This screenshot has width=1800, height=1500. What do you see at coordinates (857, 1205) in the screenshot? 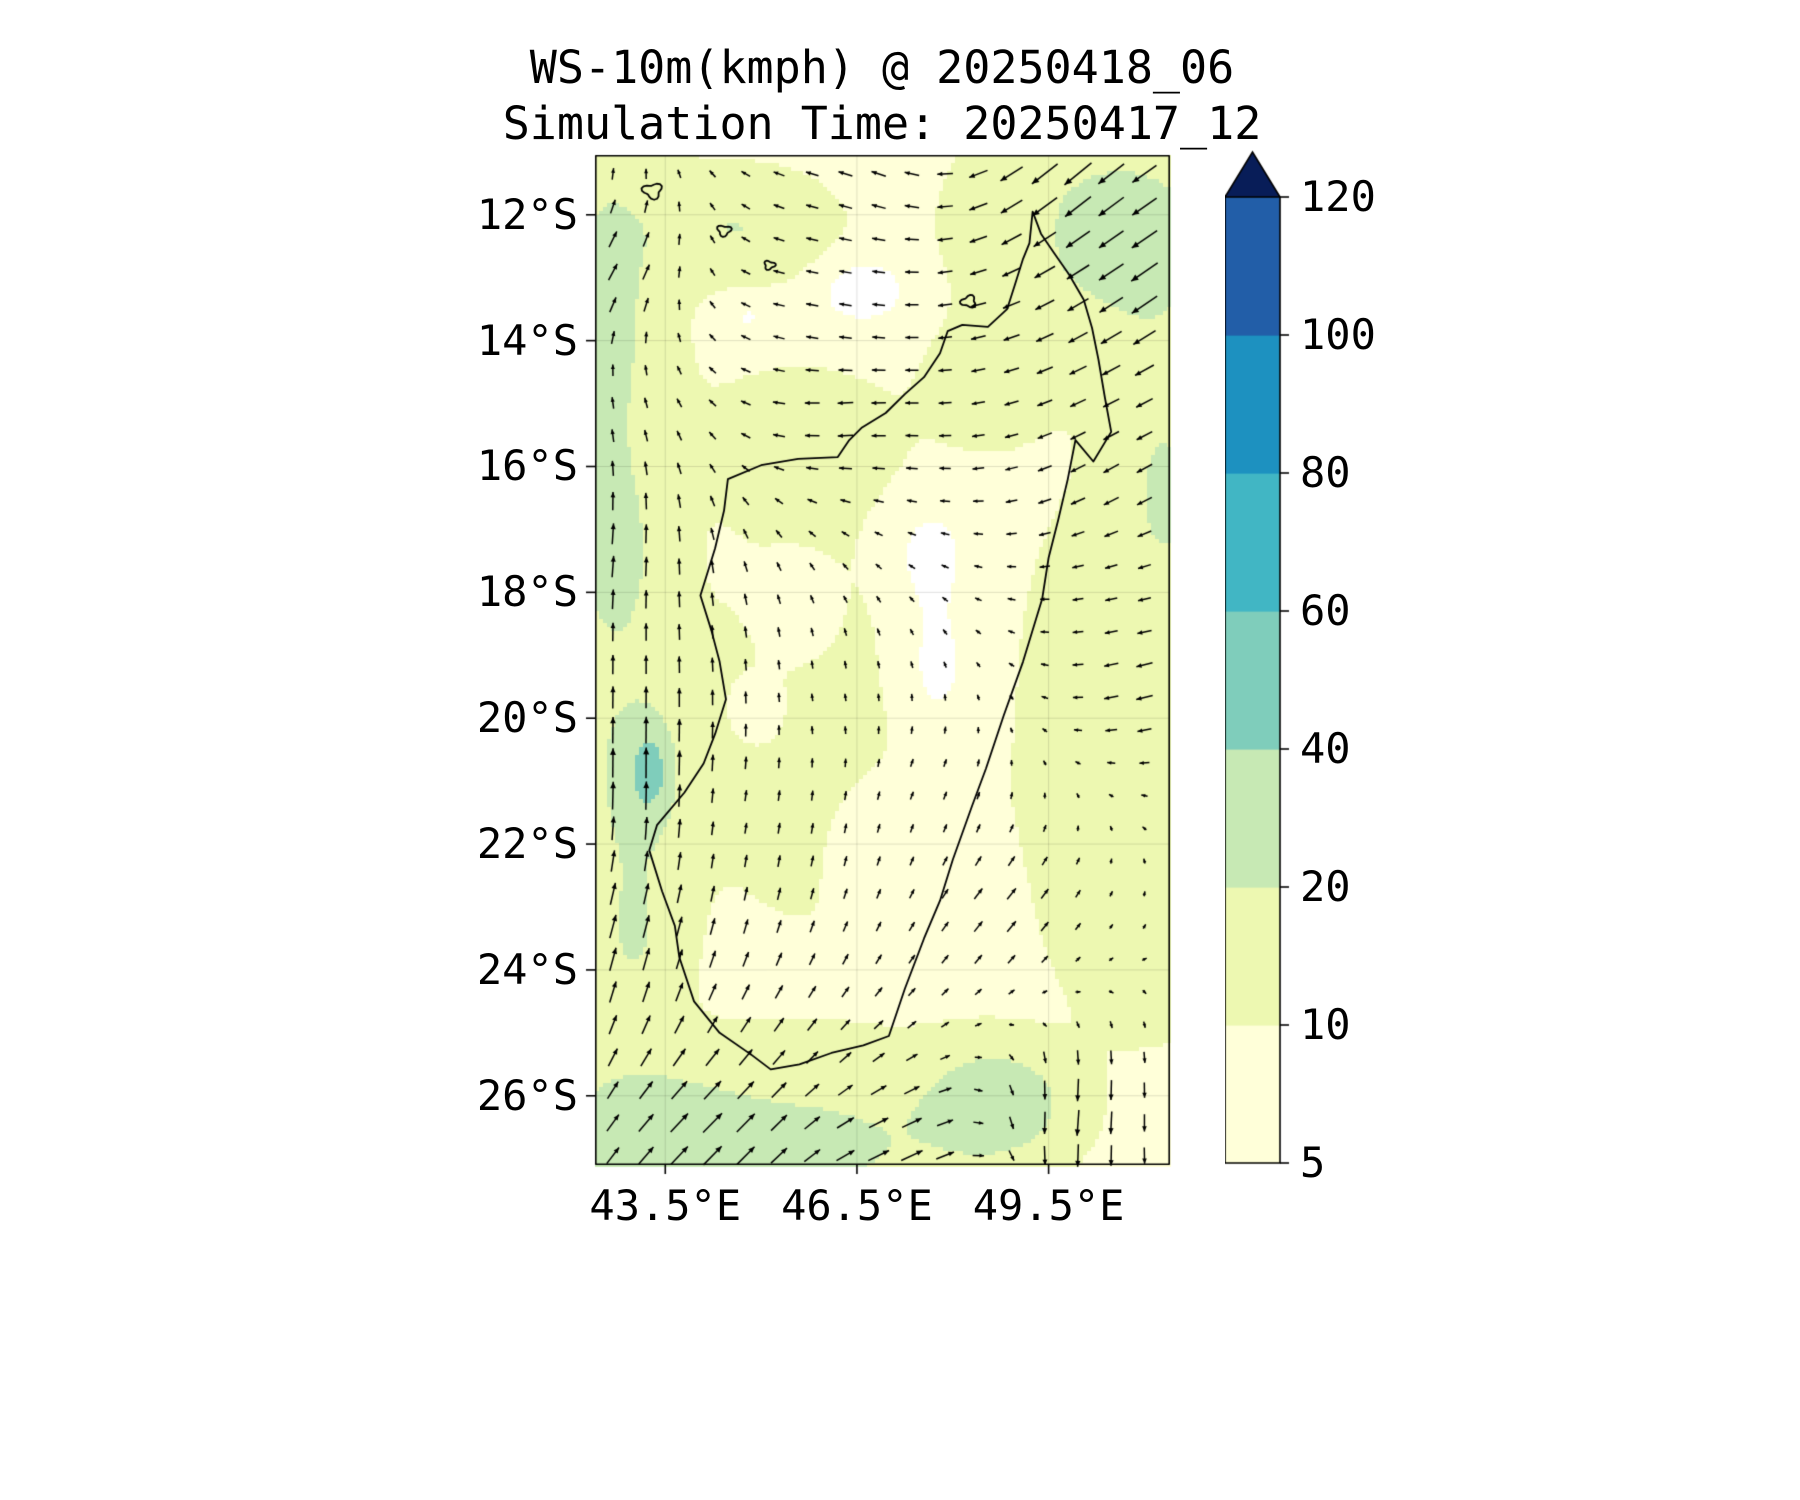
I see `x-tick-label: 46.5°E` at bounding box center [857, 1205].